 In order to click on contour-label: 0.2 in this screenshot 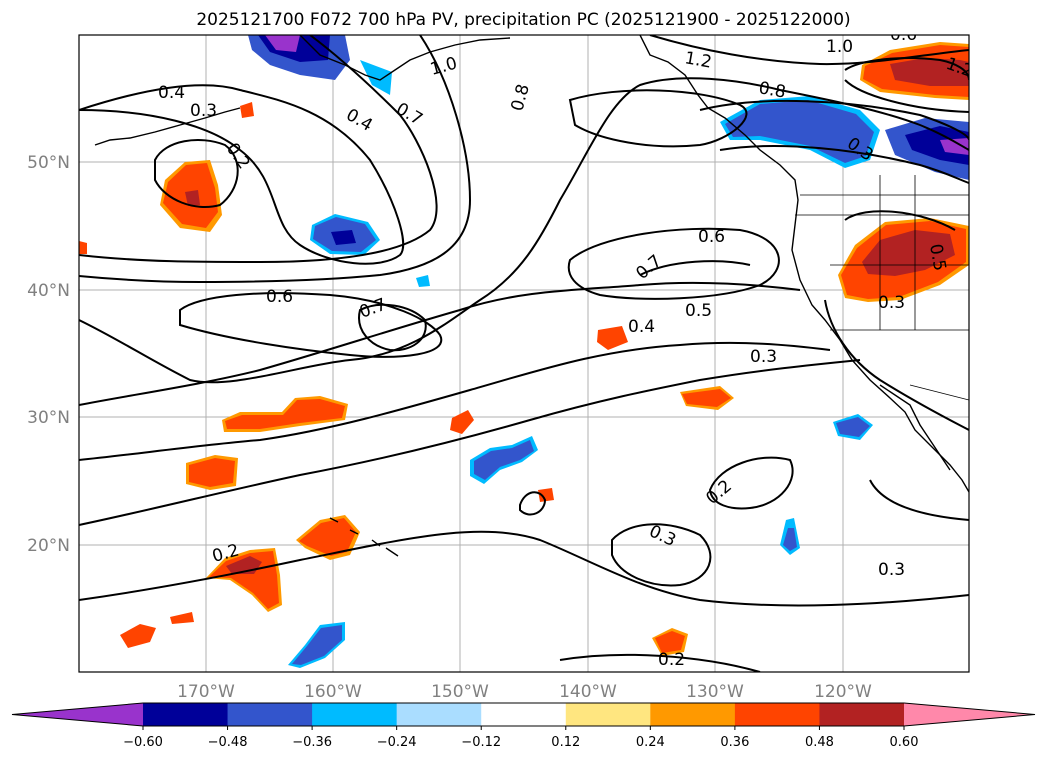, I will do `click(671, 660)`.